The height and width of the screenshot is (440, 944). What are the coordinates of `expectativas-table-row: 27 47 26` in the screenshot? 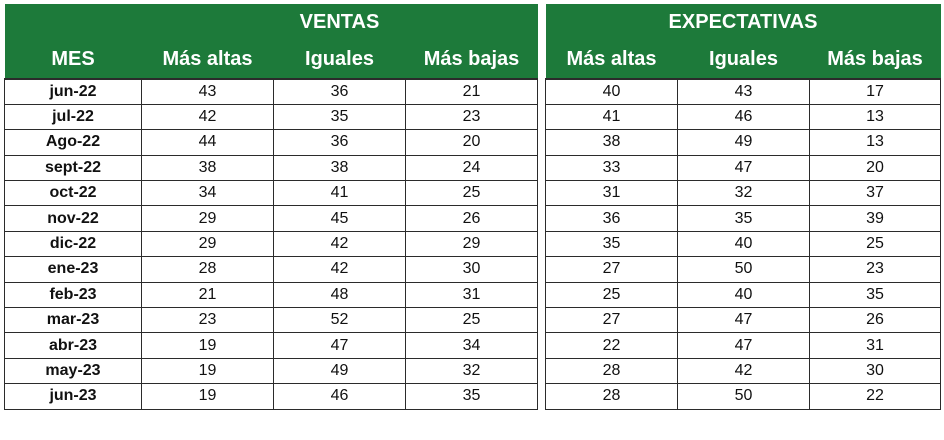 It's located at (743, 320).